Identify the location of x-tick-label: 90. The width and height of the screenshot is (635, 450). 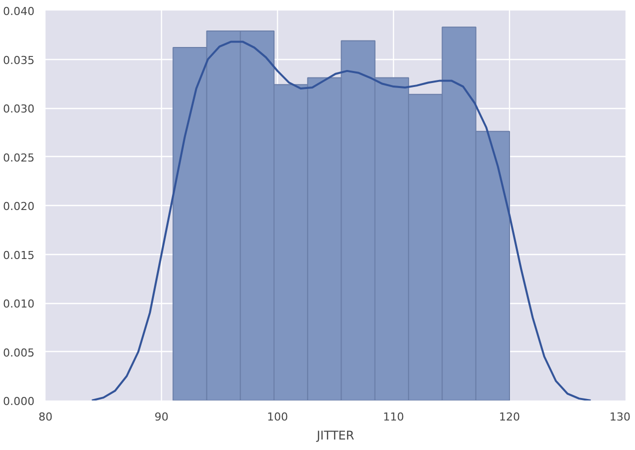
(161, 417).